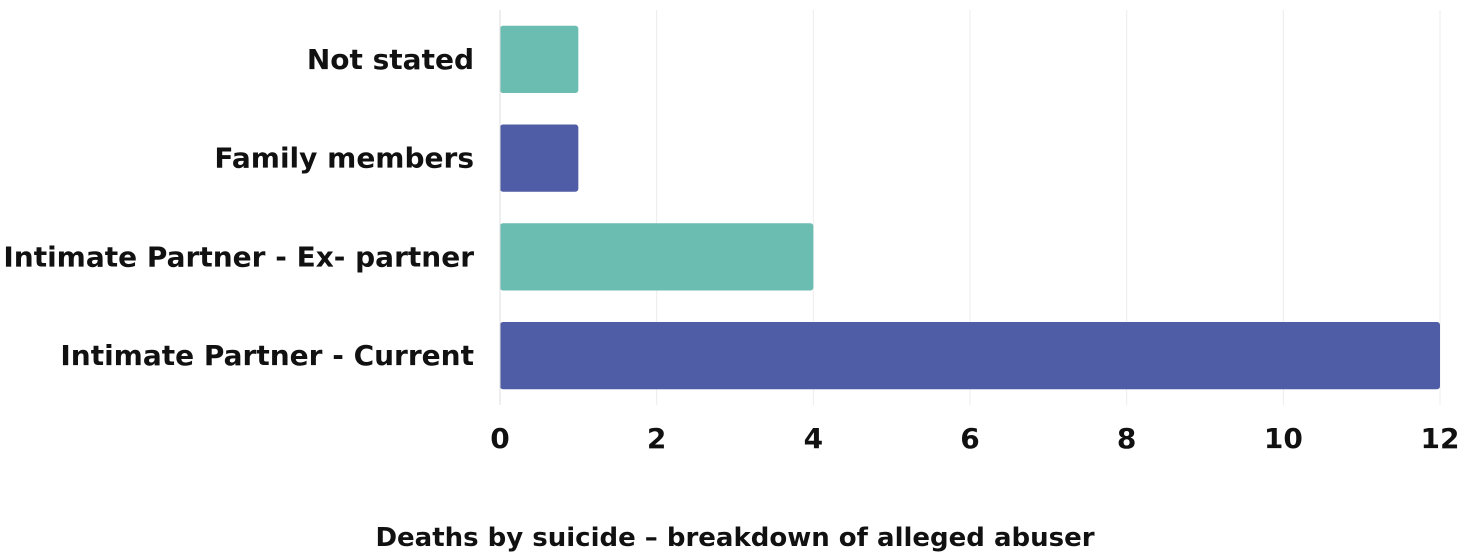 This screenshot has width=1475, height=553. Describe the element at coordinates (238, 256) in the screenshot. I see `category-label: Intimate Partner - Ex- partner` at that location.